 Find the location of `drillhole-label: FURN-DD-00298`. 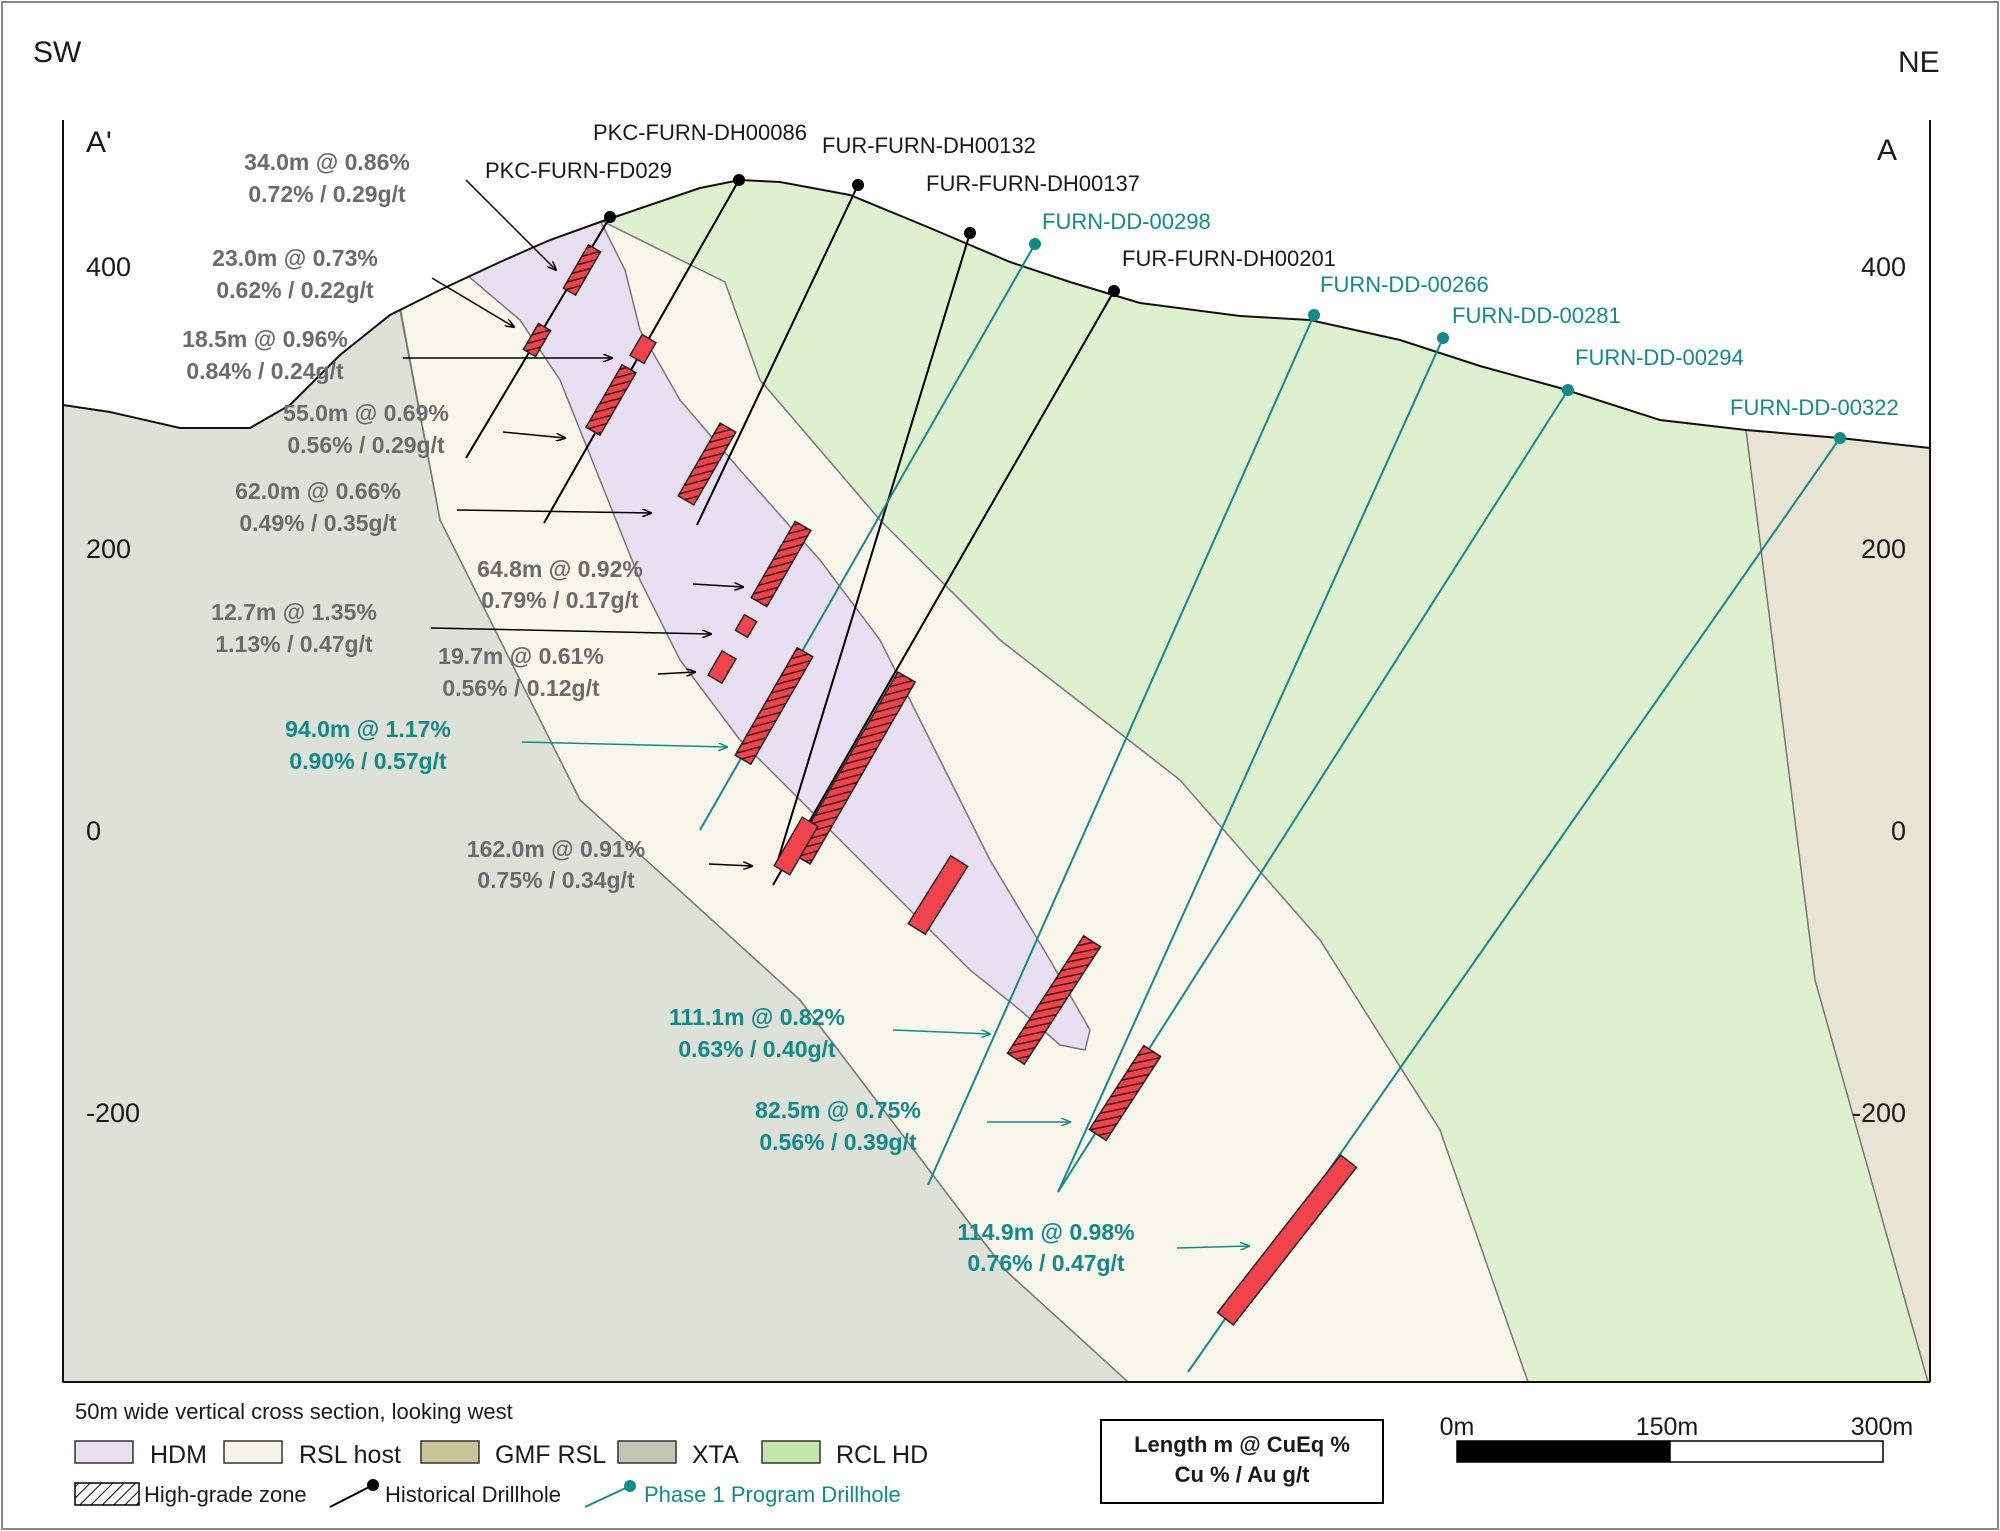

drillhole-label: FURN-DD-00298 is located at coordinates (1126, 221).